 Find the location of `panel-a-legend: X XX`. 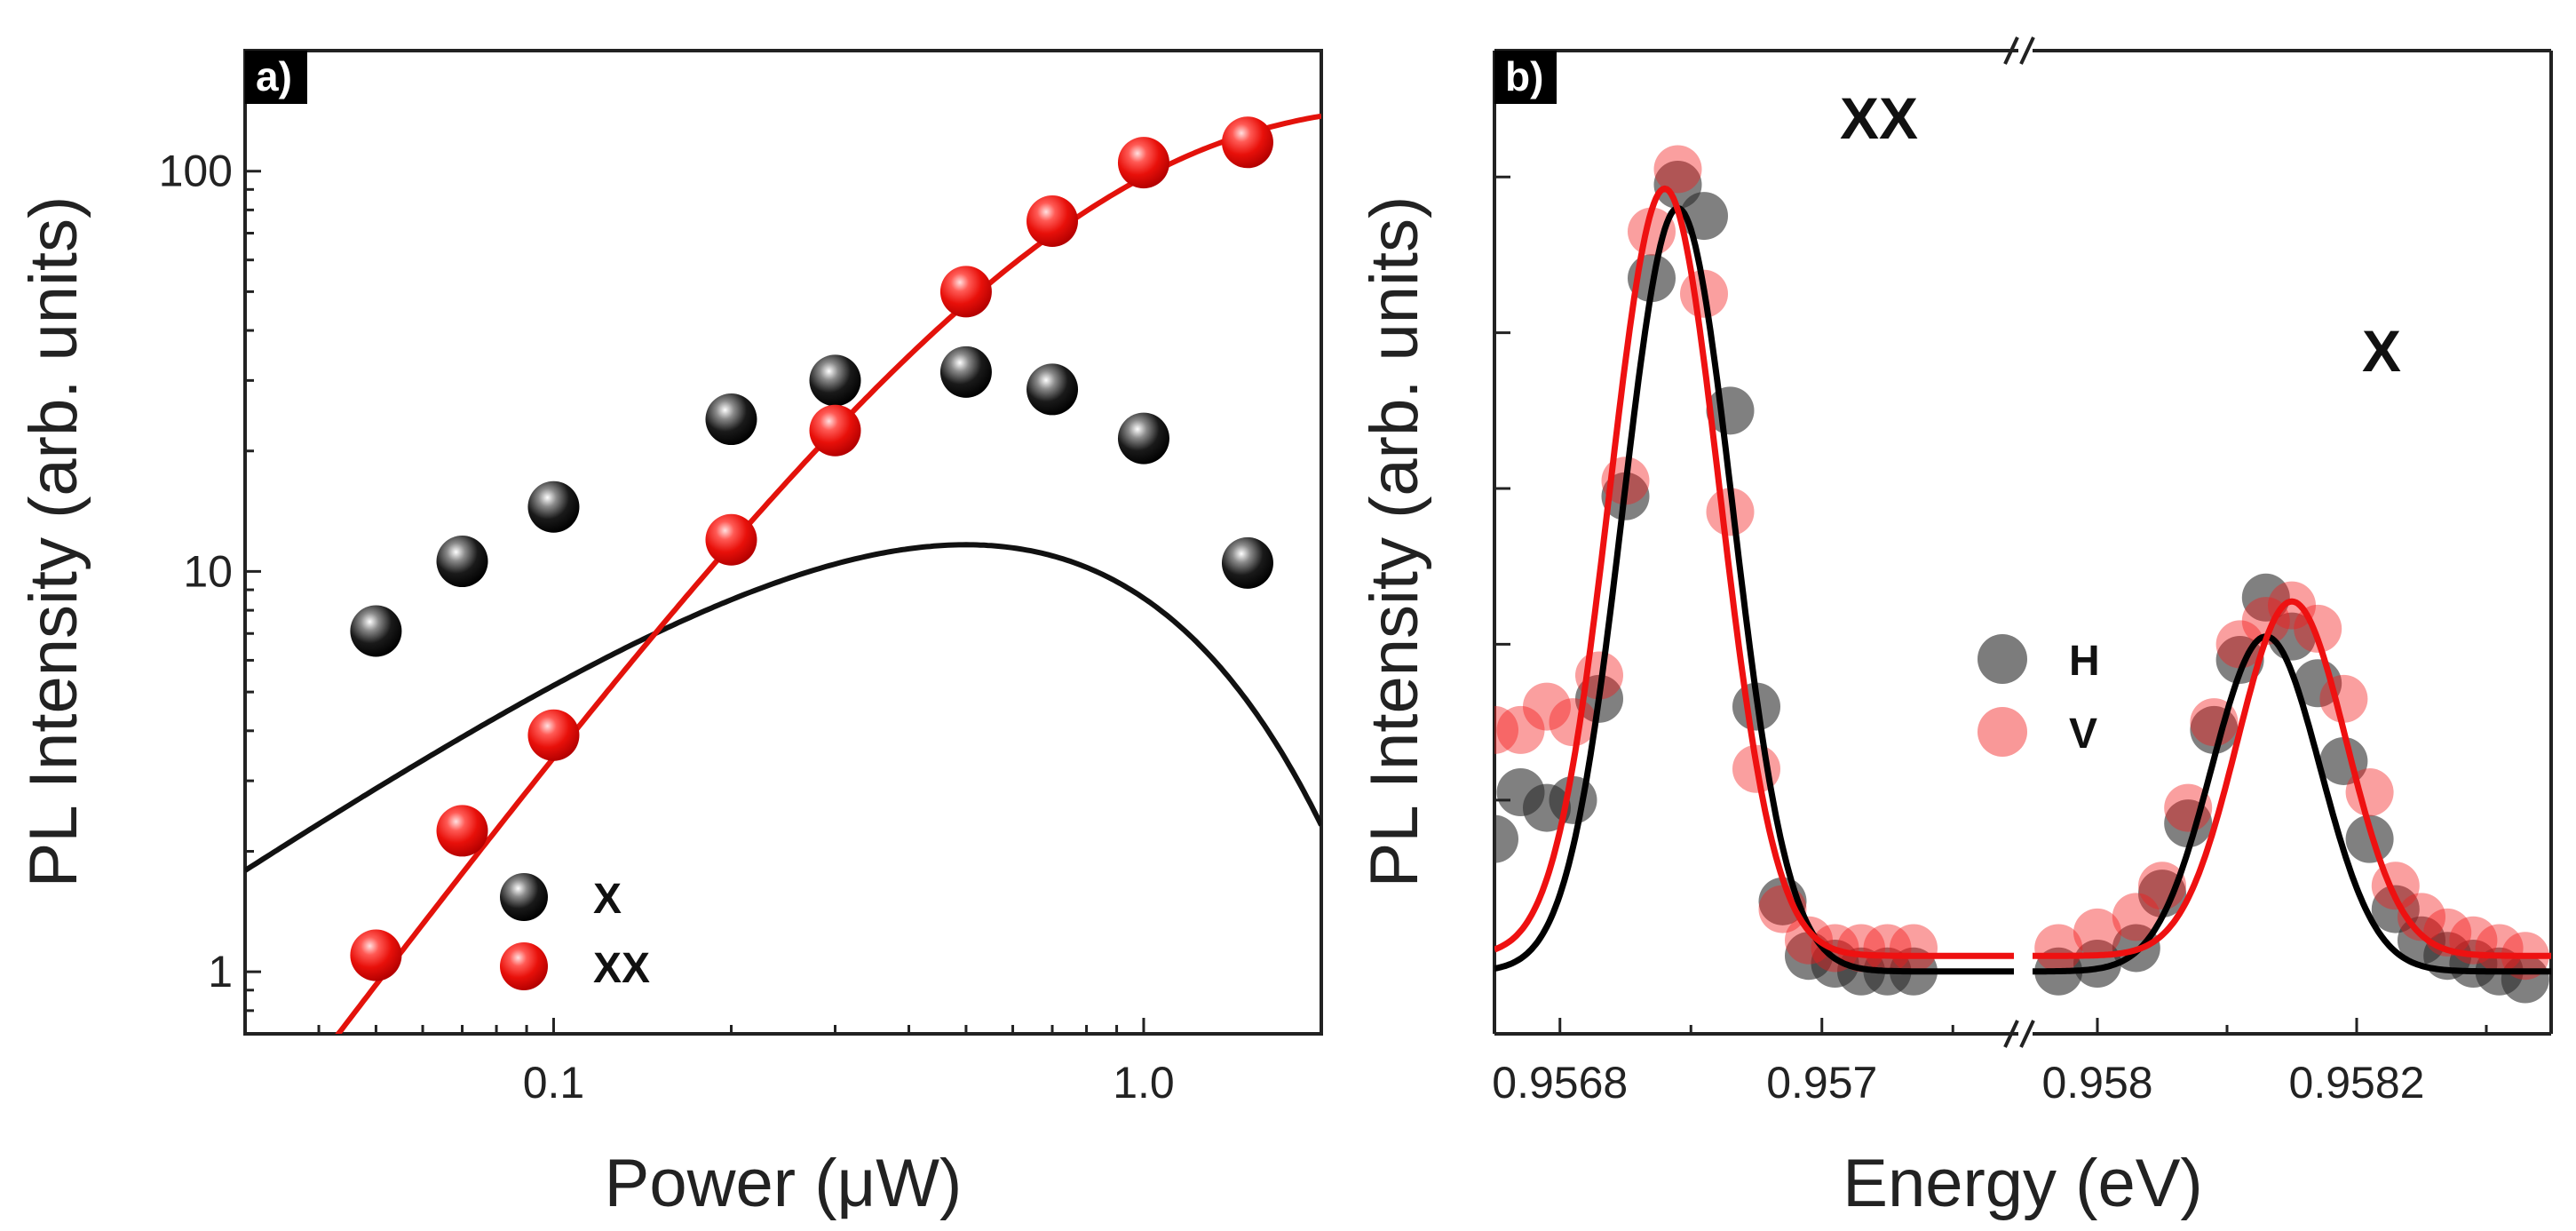

panel-a-legend: X XX is located at coordinates (575, 933).